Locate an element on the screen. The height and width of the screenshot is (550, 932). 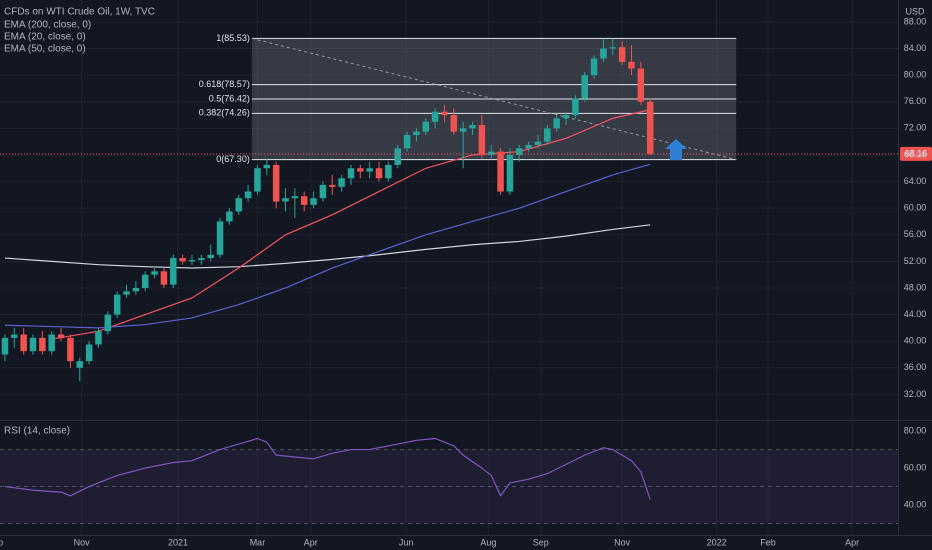
fib-label: 0.382(74.26) is located at coordinates (224, 113).